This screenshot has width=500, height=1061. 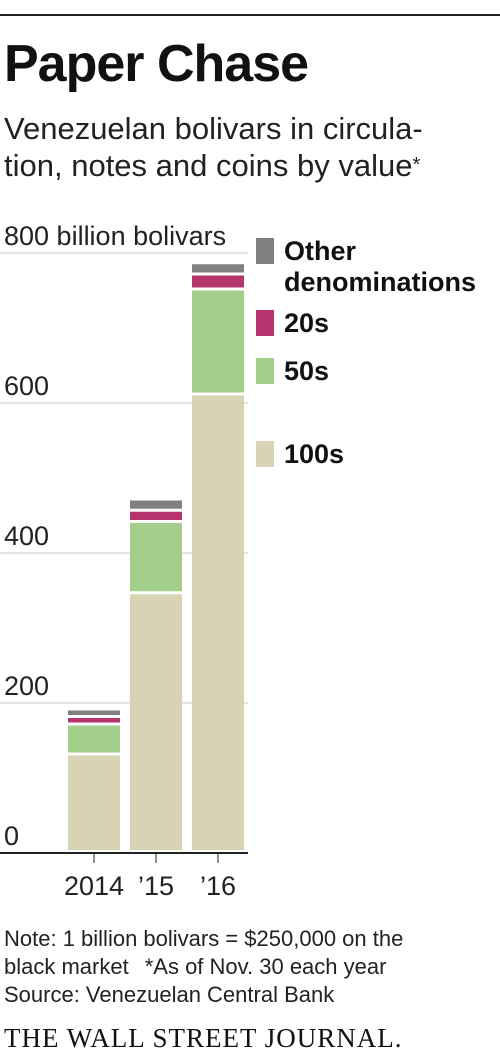 What do you see at coordinates (380, 282) in the screenshot?
I see `legend-label-line: denominations` at bounding box center [380, 282].